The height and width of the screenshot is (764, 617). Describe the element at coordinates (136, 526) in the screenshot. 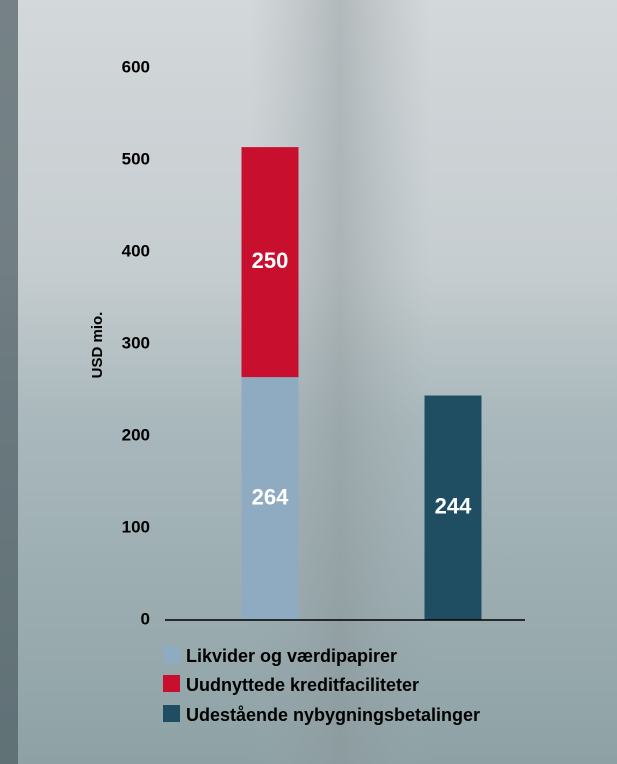

I see `y-tick-label: 100` at that location.